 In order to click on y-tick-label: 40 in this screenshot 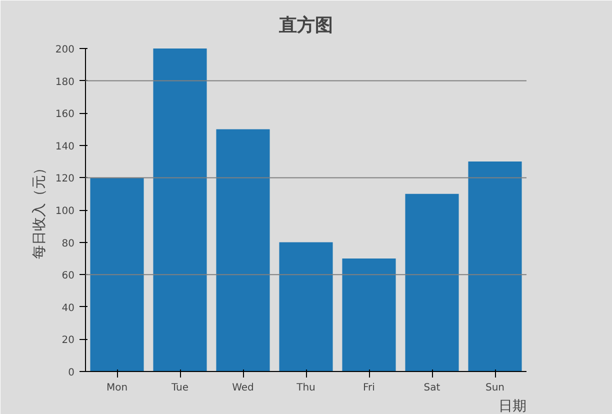, I will do `click(68, 308)`.